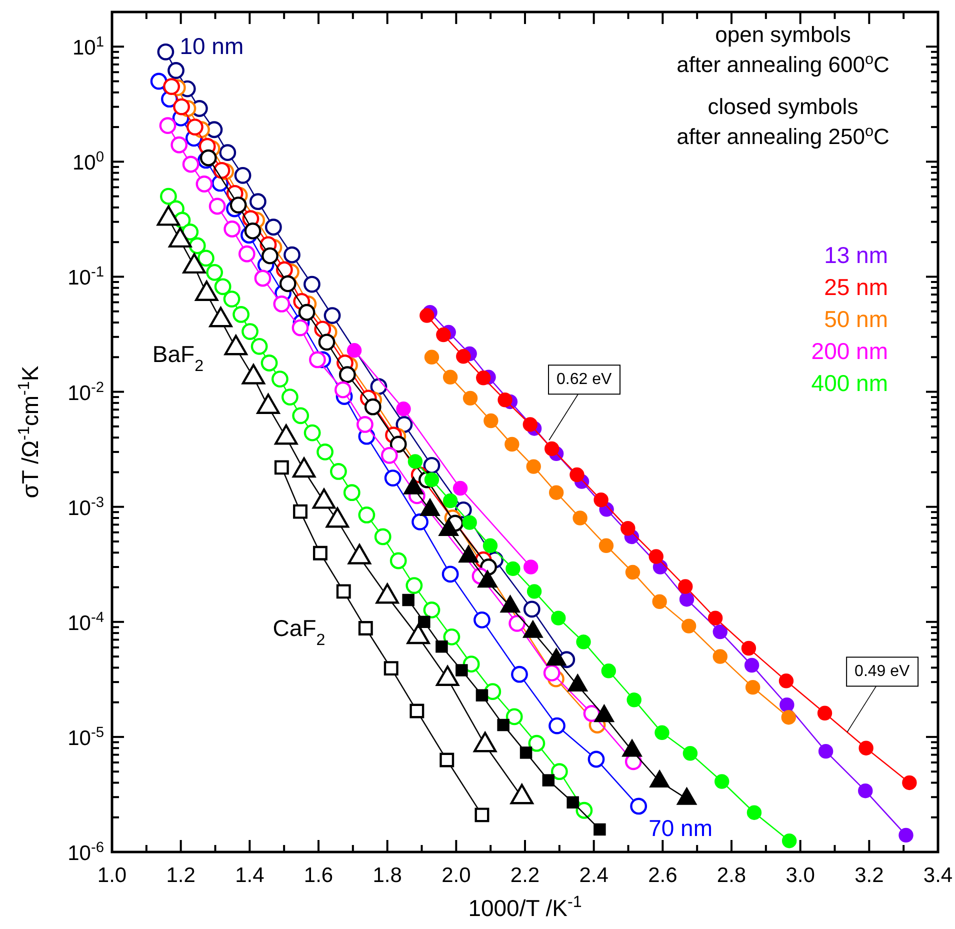 This screenshot has height=929, width=955. What do you see at coordinates (783, 63) in the screenshot?
I see `annotation: after annealing 600$^{o}$C` at bounding box center [783, 63].